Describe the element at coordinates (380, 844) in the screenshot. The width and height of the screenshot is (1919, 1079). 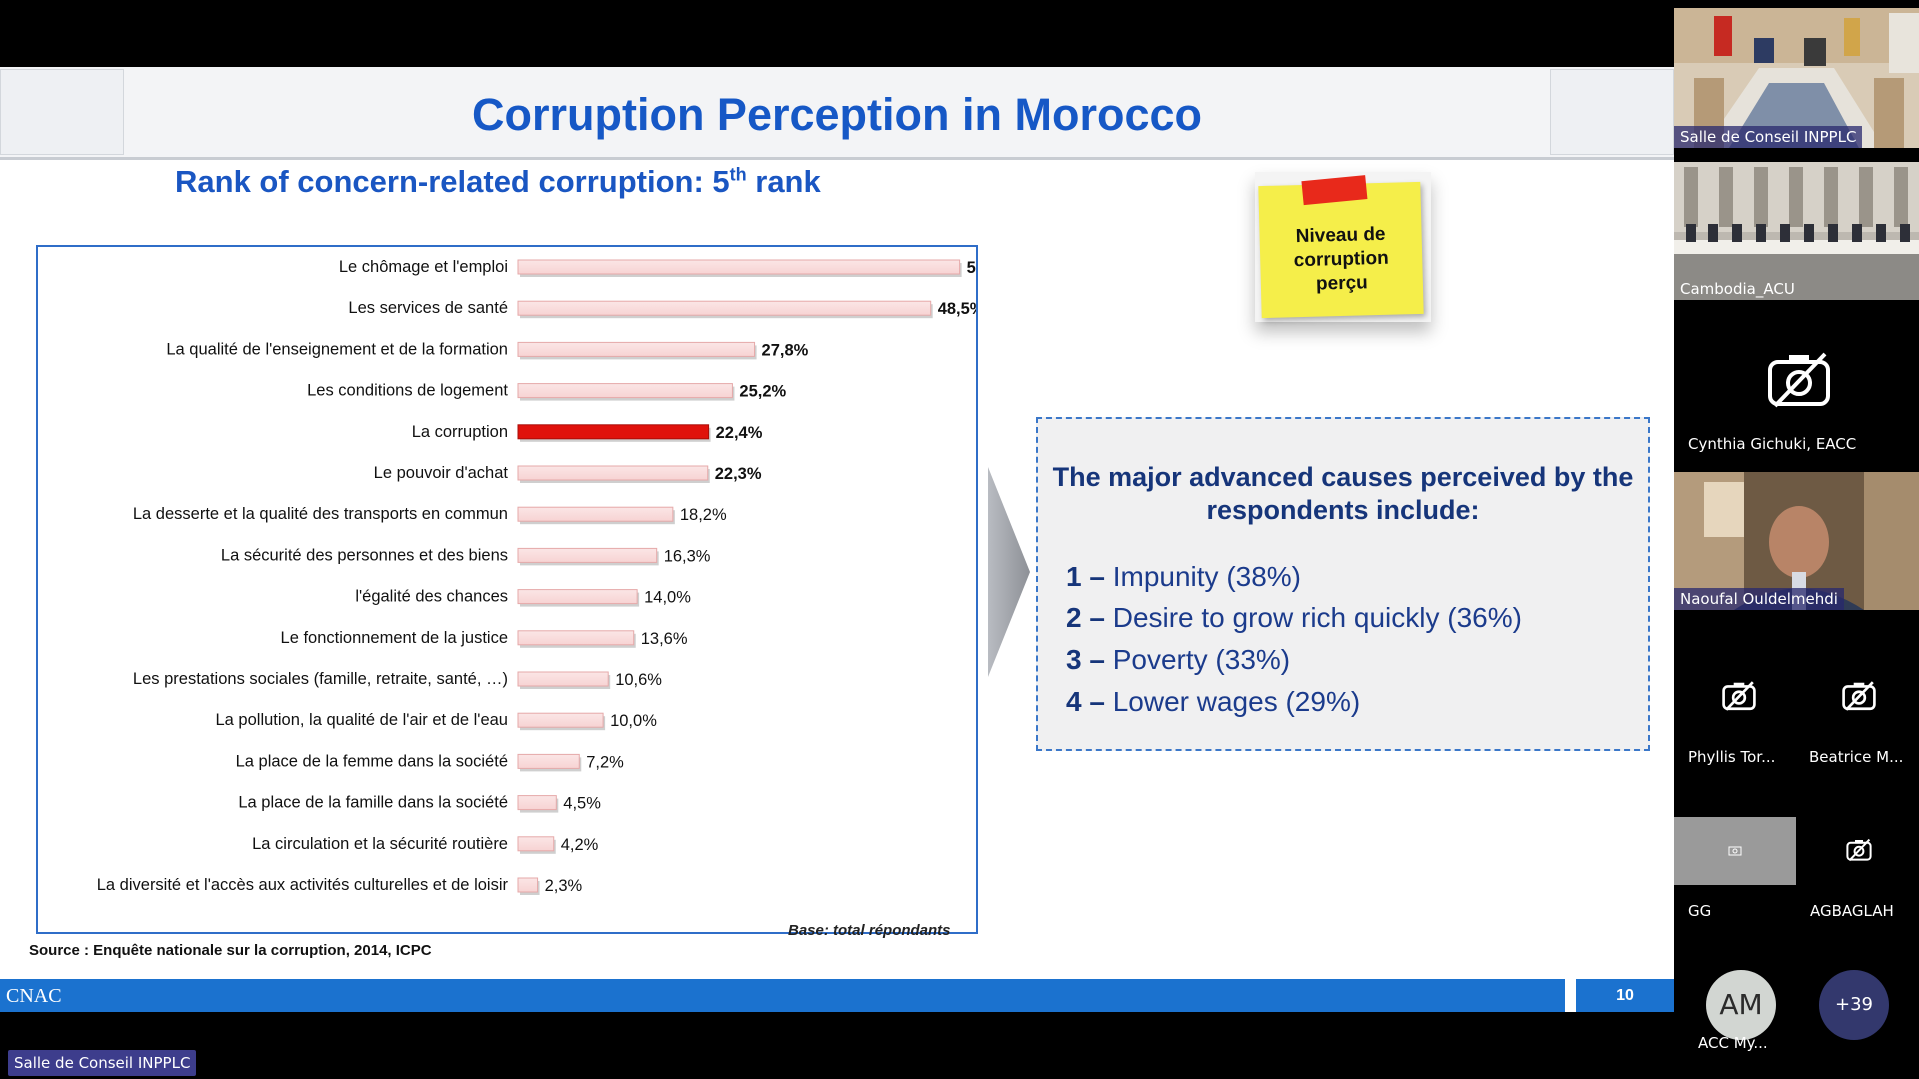
I see `category-label: La circulation et la sécurité routière` at that location.